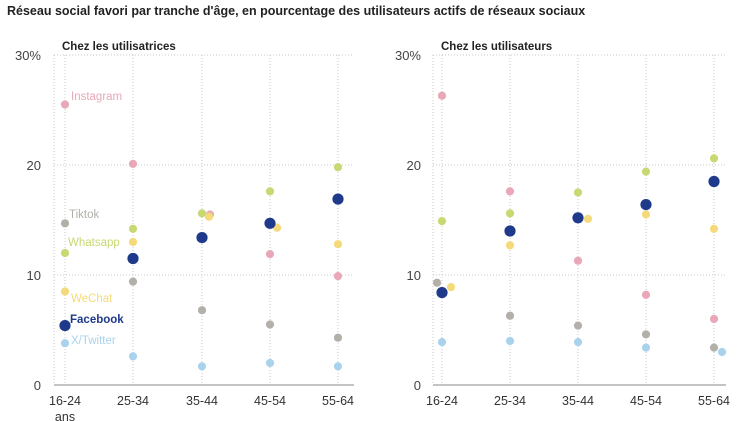 Image resolution: width=749 pixels, height=421 pixels. What do you see at coordinates (119, 47) in the screenshot?
I see `panel-title: Chez les utilisatrices` at bounding box center [119, 47].